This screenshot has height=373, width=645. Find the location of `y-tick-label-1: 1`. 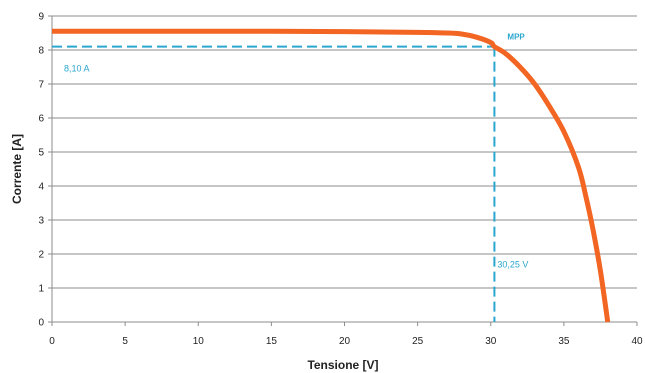

y-tick-label-1: 1 is located at coordinates (41, 289).